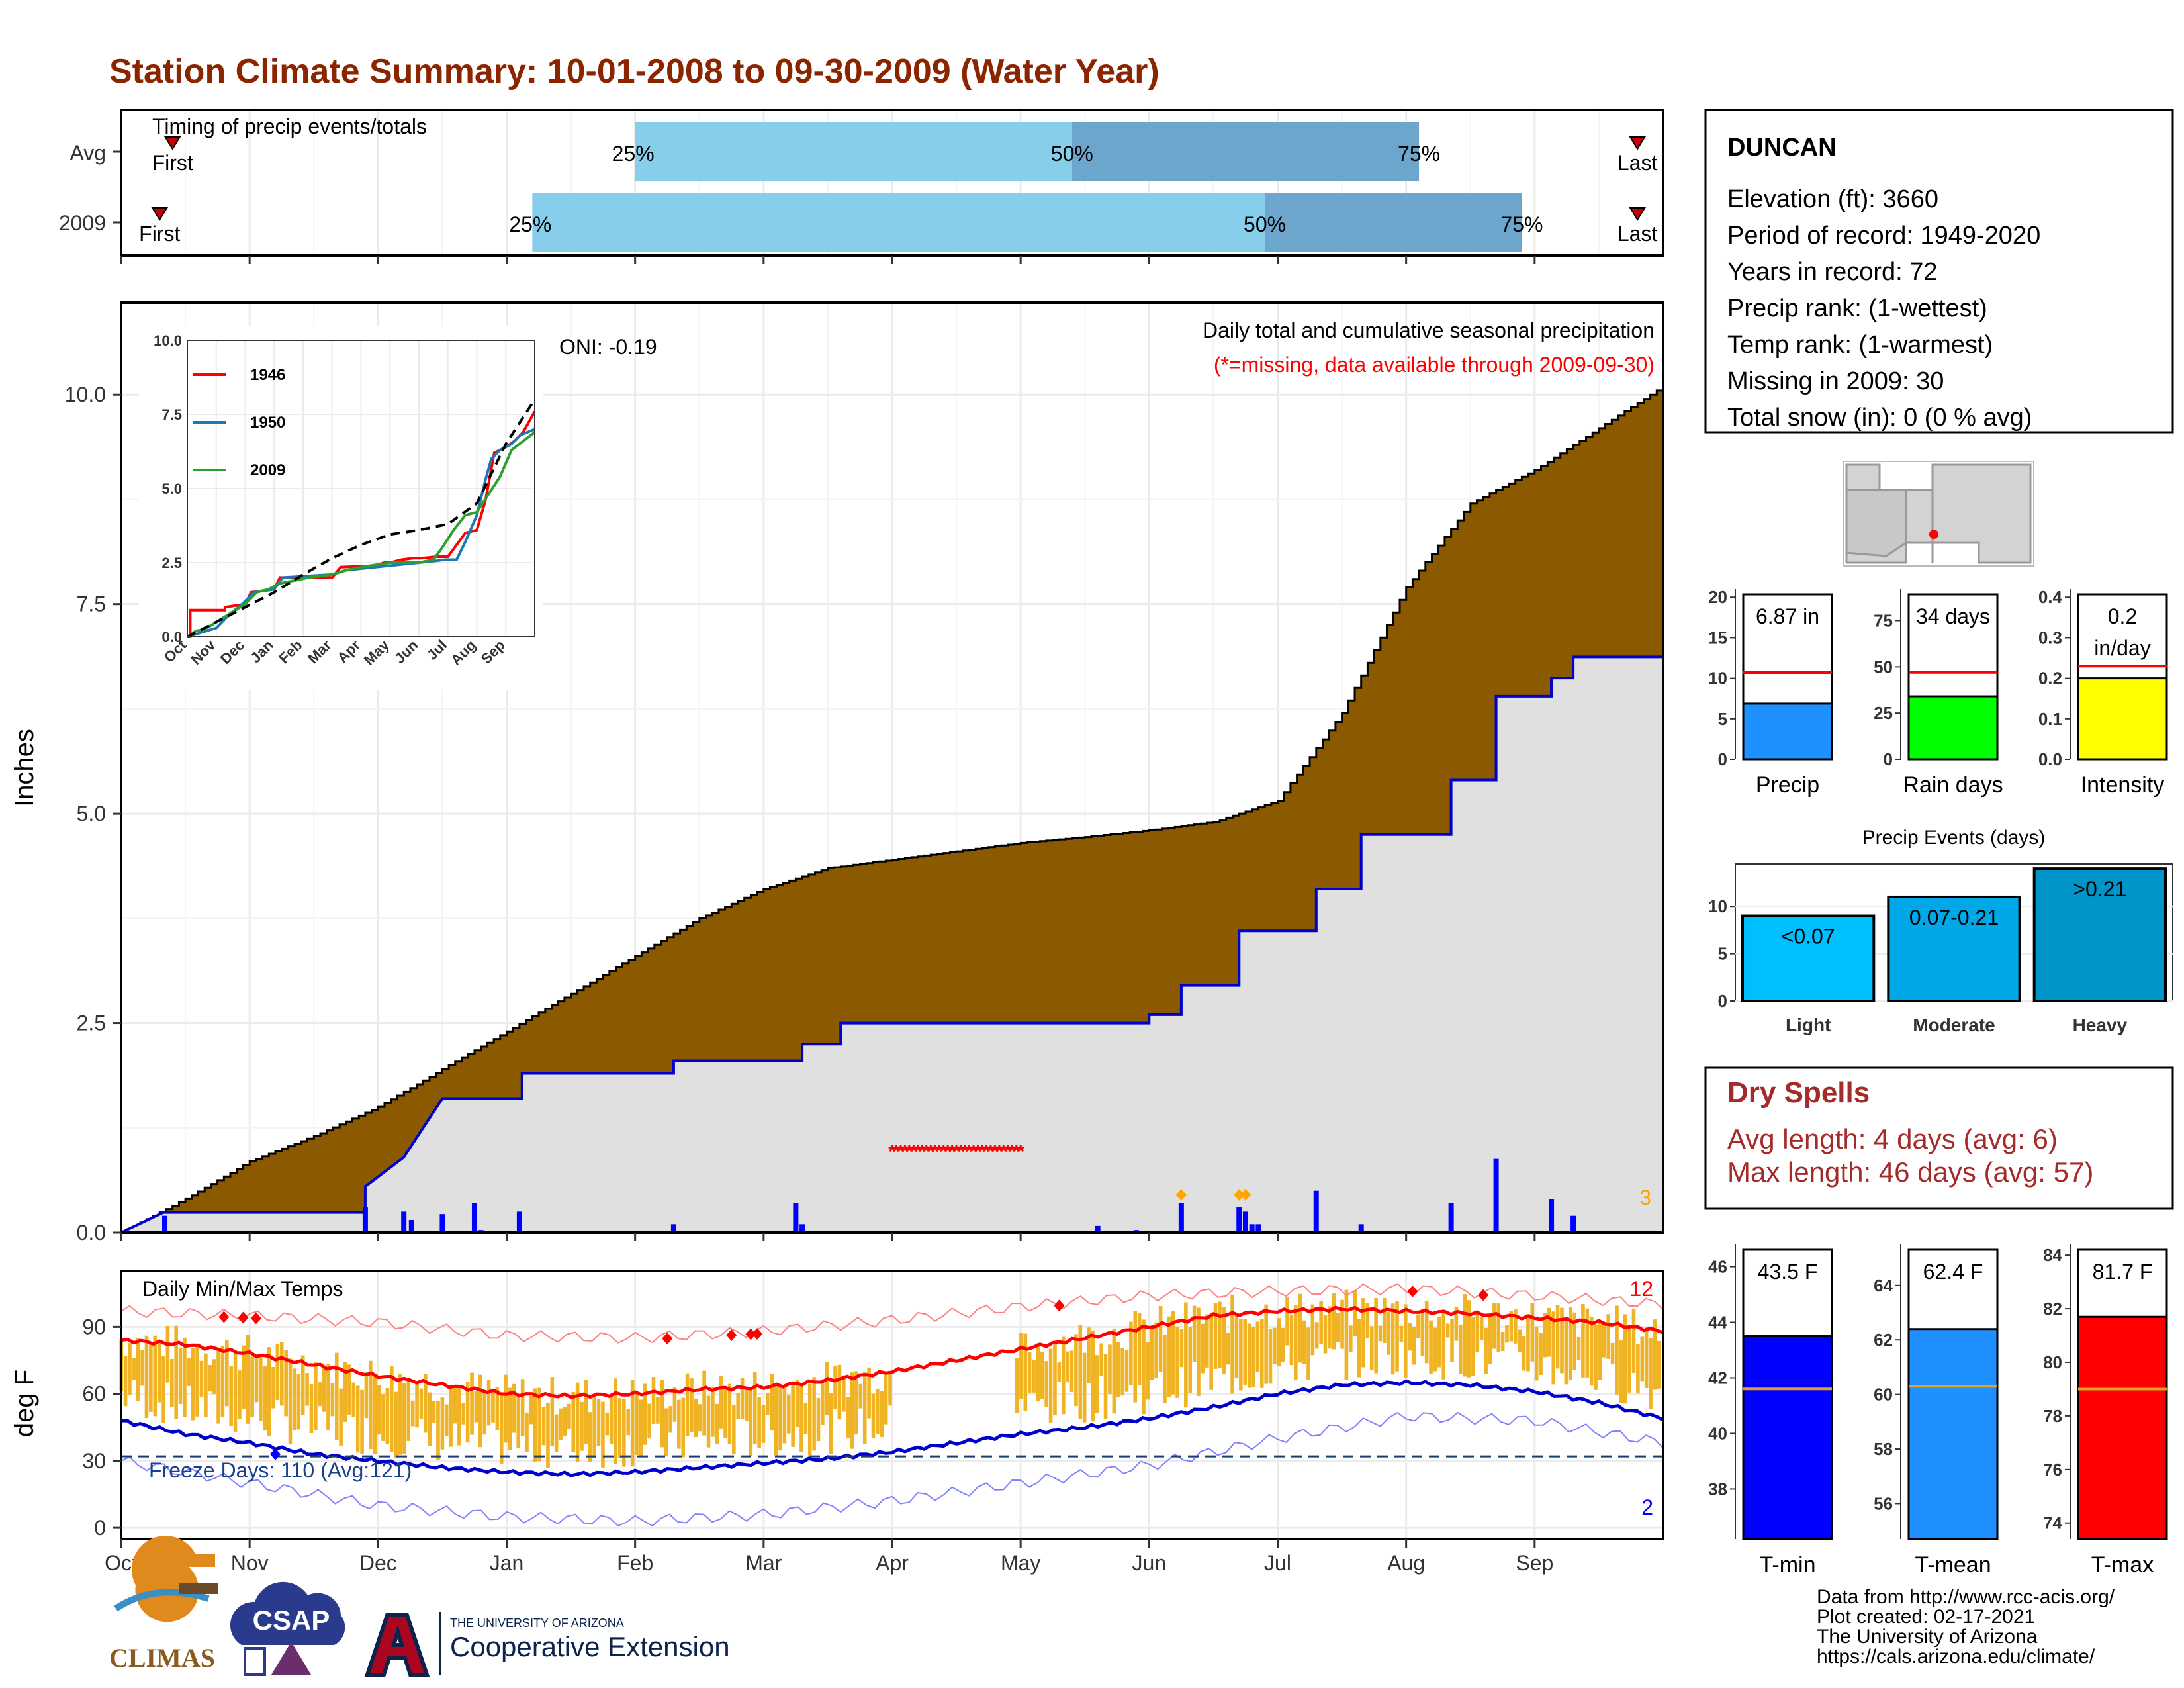 The image size is (2184, 1688). Describe the element at coordinates (1534, 1563) in the screenshot. I see `month-tick-label: Sep` at that location.